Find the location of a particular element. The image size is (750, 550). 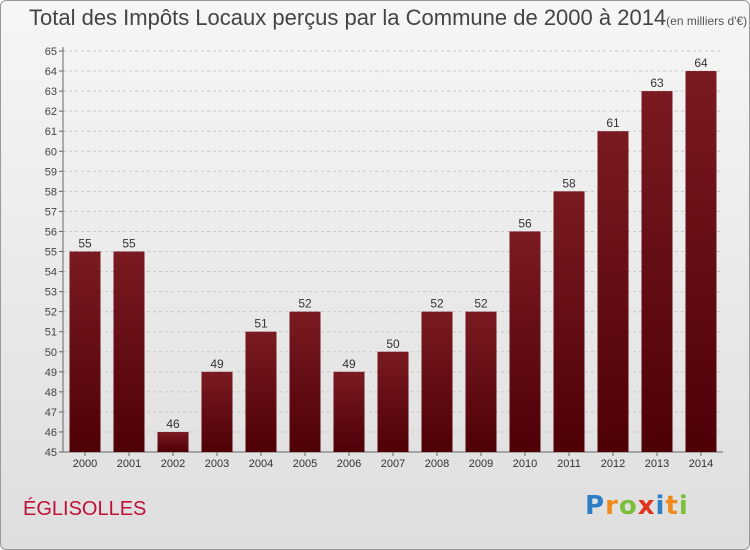

proxiti-logo: Proxiti is located at coordinates (637, 506).